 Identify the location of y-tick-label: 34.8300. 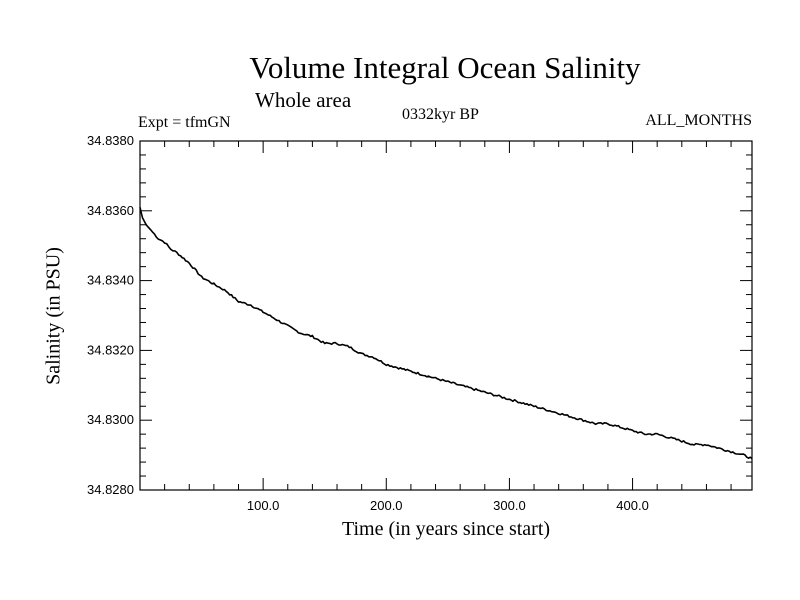
(110, 419).